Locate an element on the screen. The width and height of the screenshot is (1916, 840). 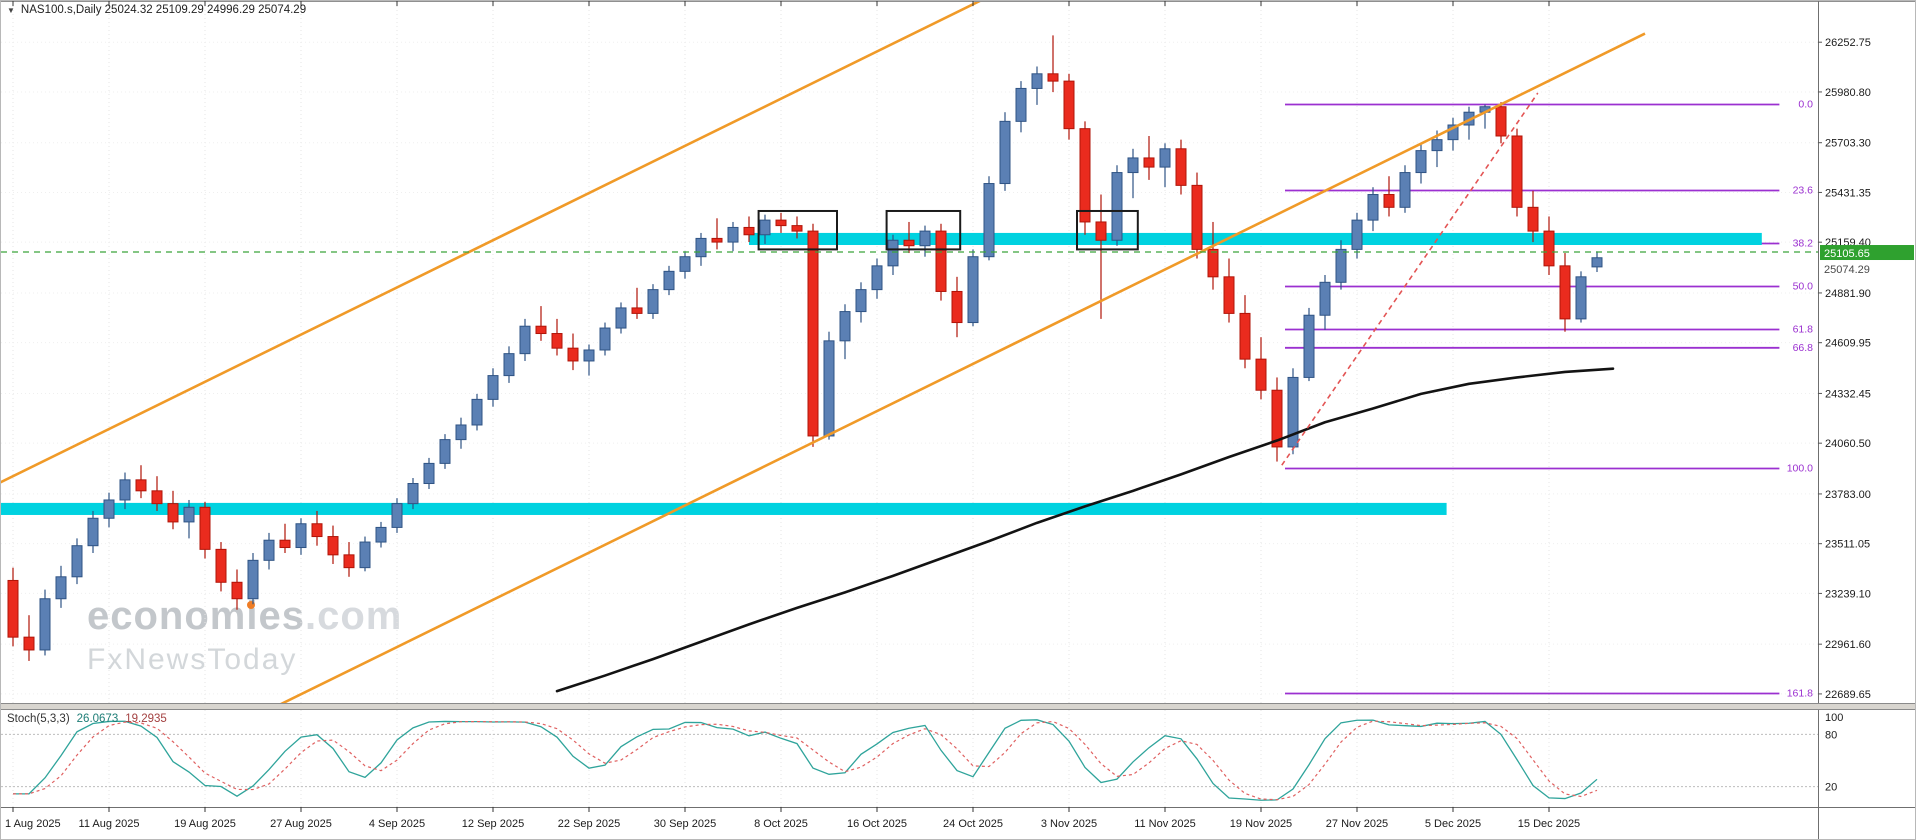
svg-text: 30 Sep 2025 is located at coordinates (685, 824).